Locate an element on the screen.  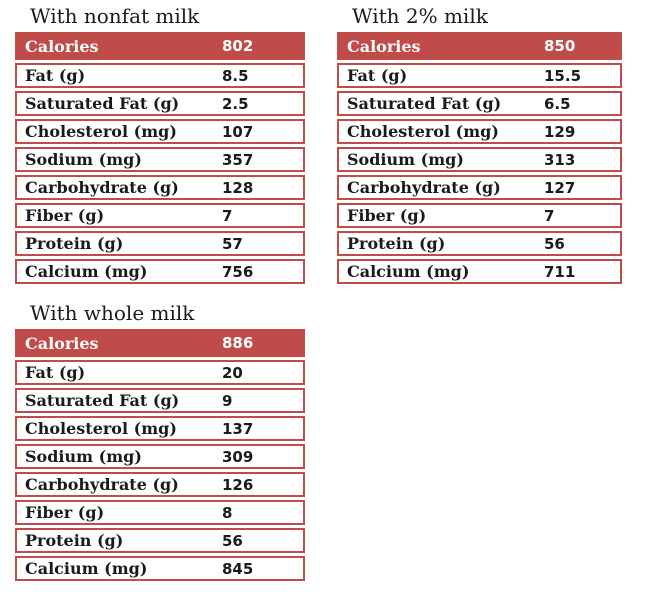
table-row: Saturated Fat (g) 2.5 is located at coordinates (160, 103).